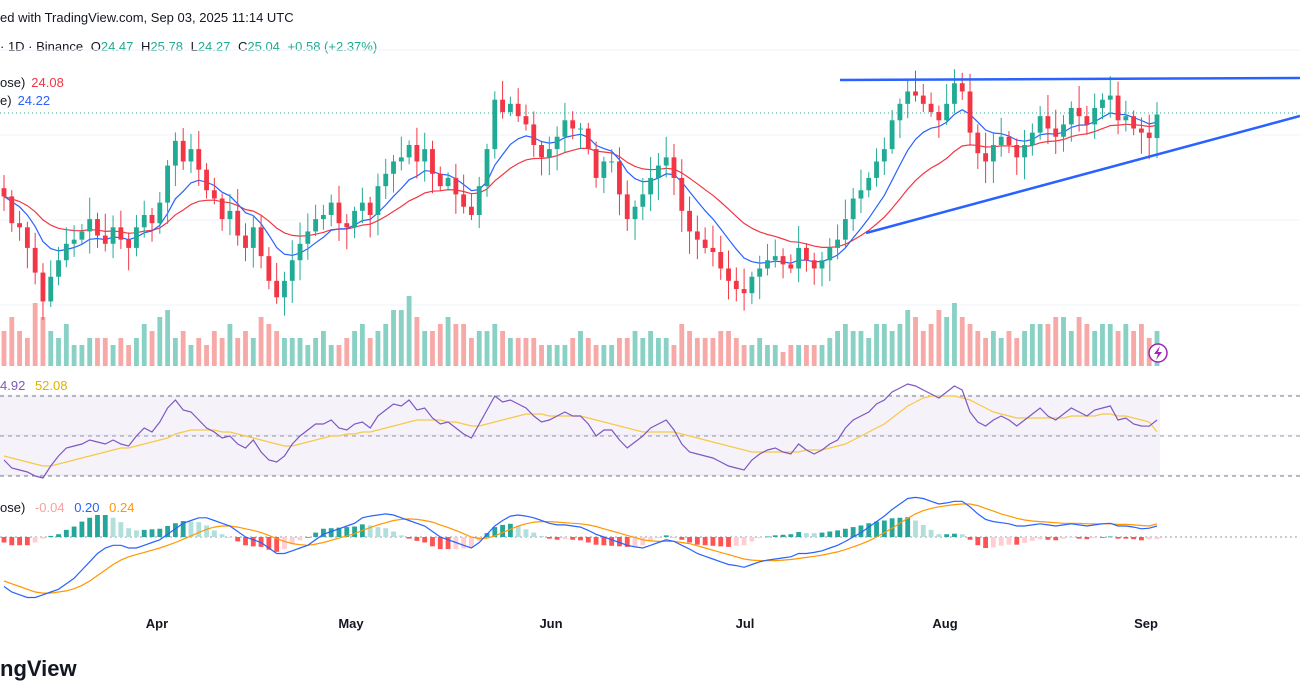  What do you see at coordinates (32, 82) in the screenshot?
I see `ma-red-legend: ose) 24.08` at bounding box center [32, 82].